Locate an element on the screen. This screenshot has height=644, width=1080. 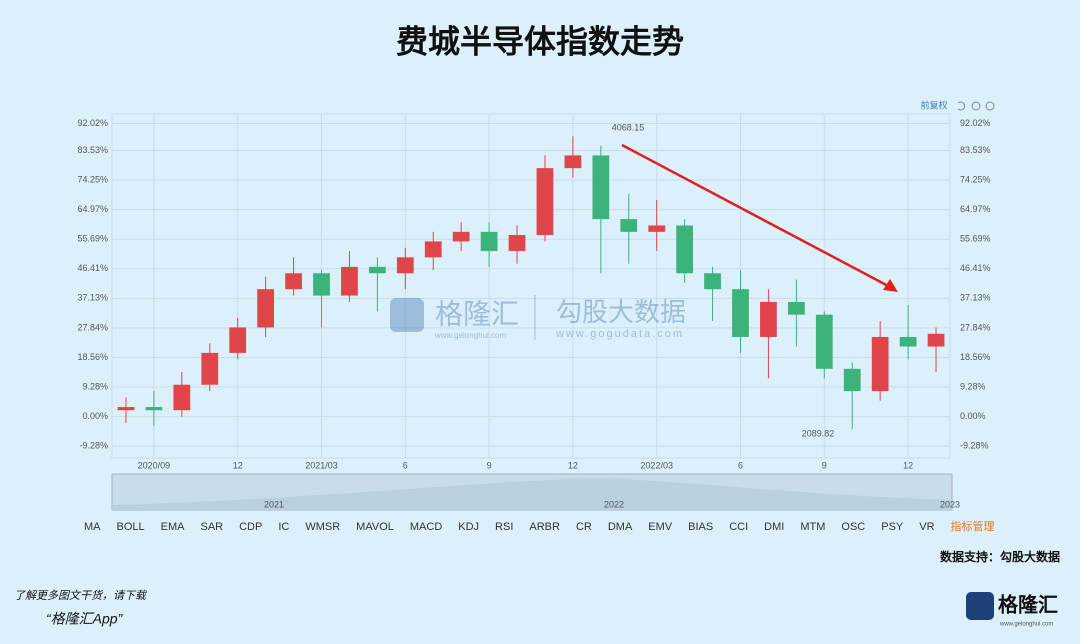
y-tick-label: 83.53% is located at coordinates (92, 150).